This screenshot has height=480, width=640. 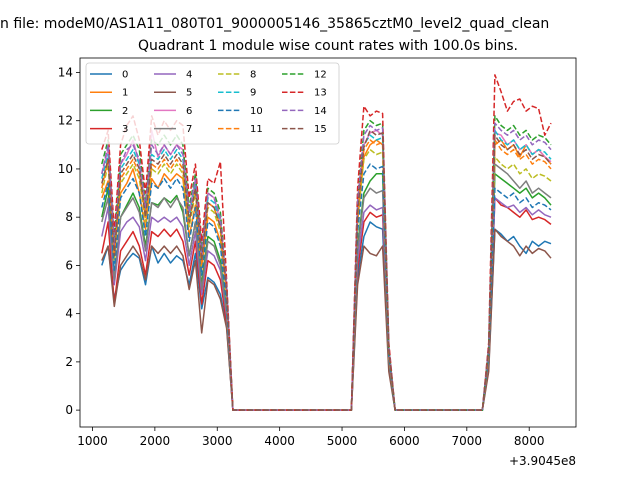 I want to click on legend-label-8: 8, so click(x=253, y=75).